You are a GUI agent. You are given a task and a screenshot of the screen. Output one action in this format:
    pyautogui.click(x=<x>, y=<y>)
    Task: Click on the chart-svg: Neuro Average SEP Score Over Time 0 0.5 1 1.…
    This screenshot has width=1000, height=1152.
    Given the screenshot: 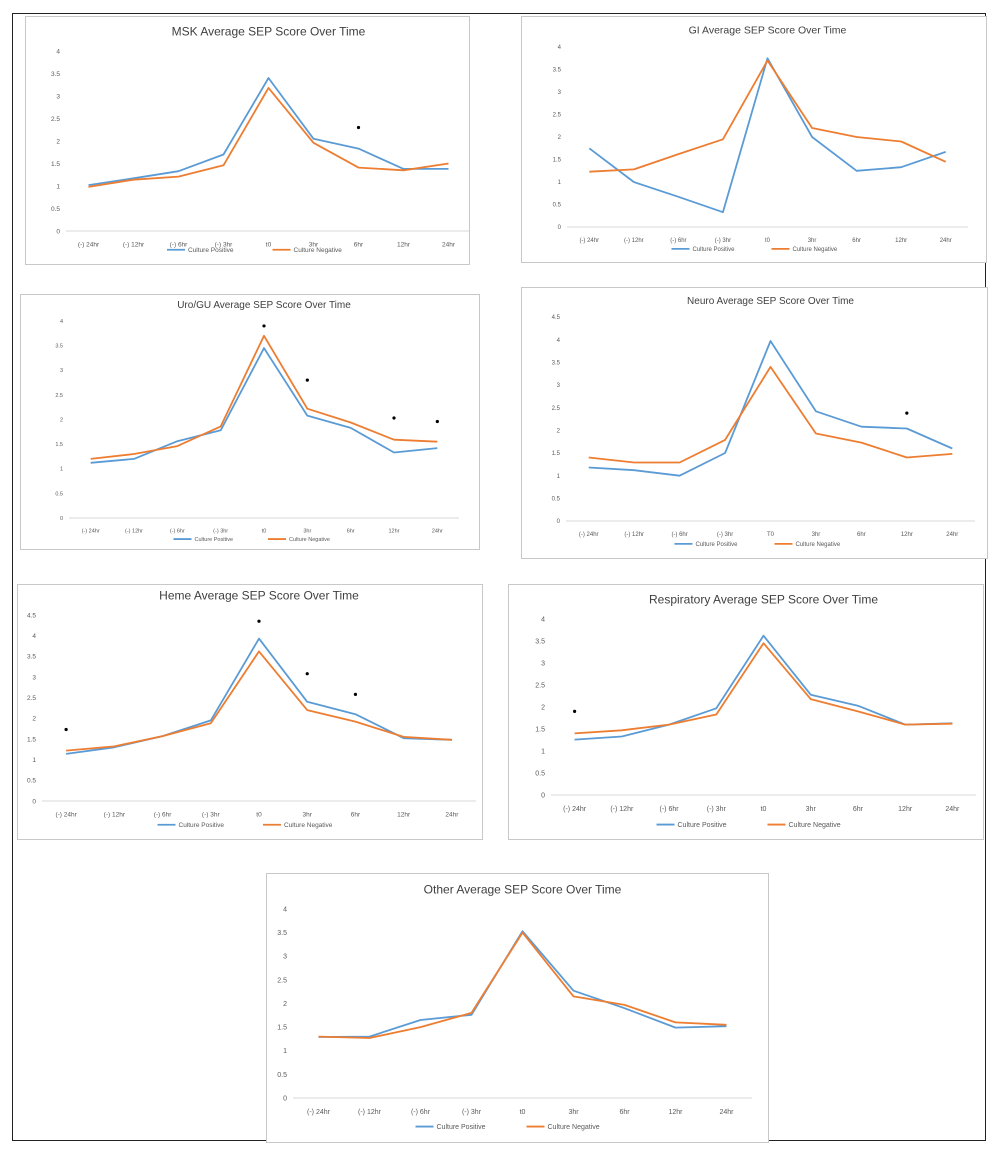 What is the action you would take?
    pyautogui.click(x=763, y=422)
    